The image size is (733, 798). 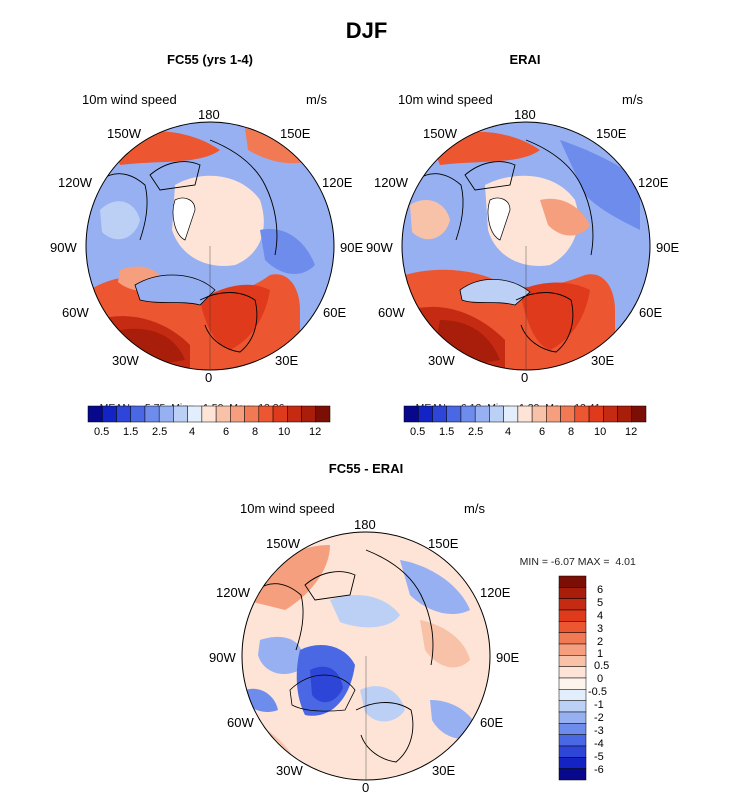 What do you see at coordinates (600, 629) in the screenshot?
I see `cb-tick: 3` at bounding box center [600, 629].